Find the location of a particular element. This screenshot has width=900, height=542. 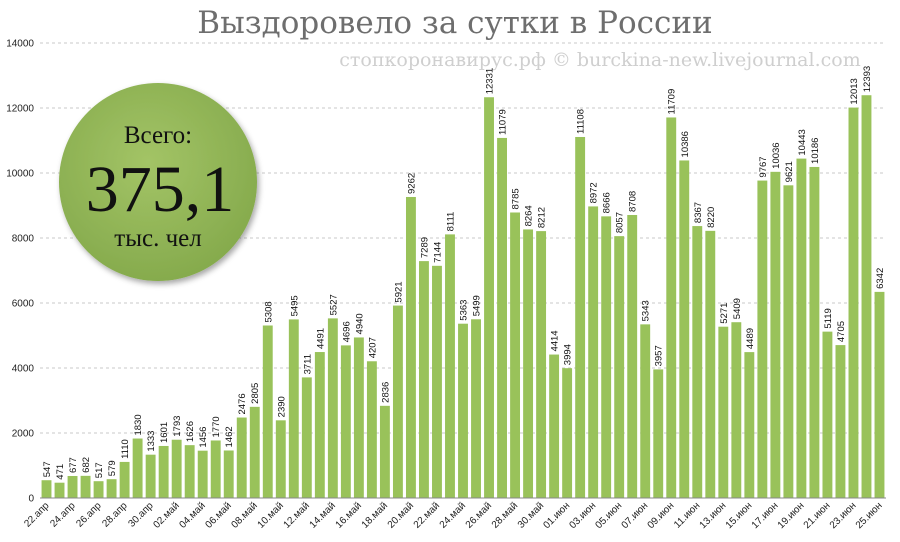

value-label: 579 is located at coordinates (112, 468).